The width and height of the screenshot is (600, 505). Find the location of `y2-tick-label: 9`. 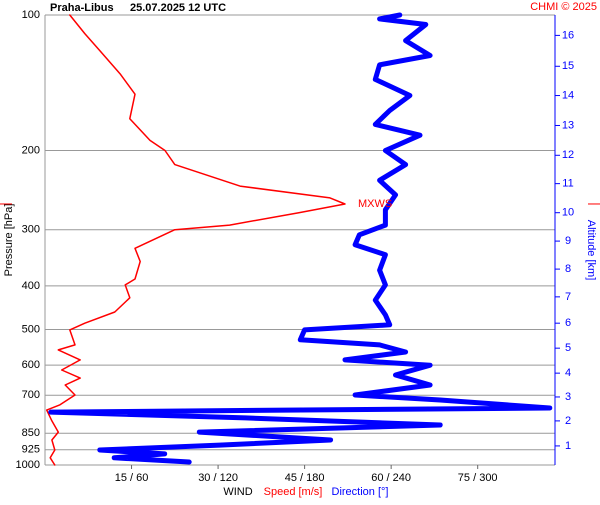

y2-tick-label: 9 is located at coordinates (568, 241).